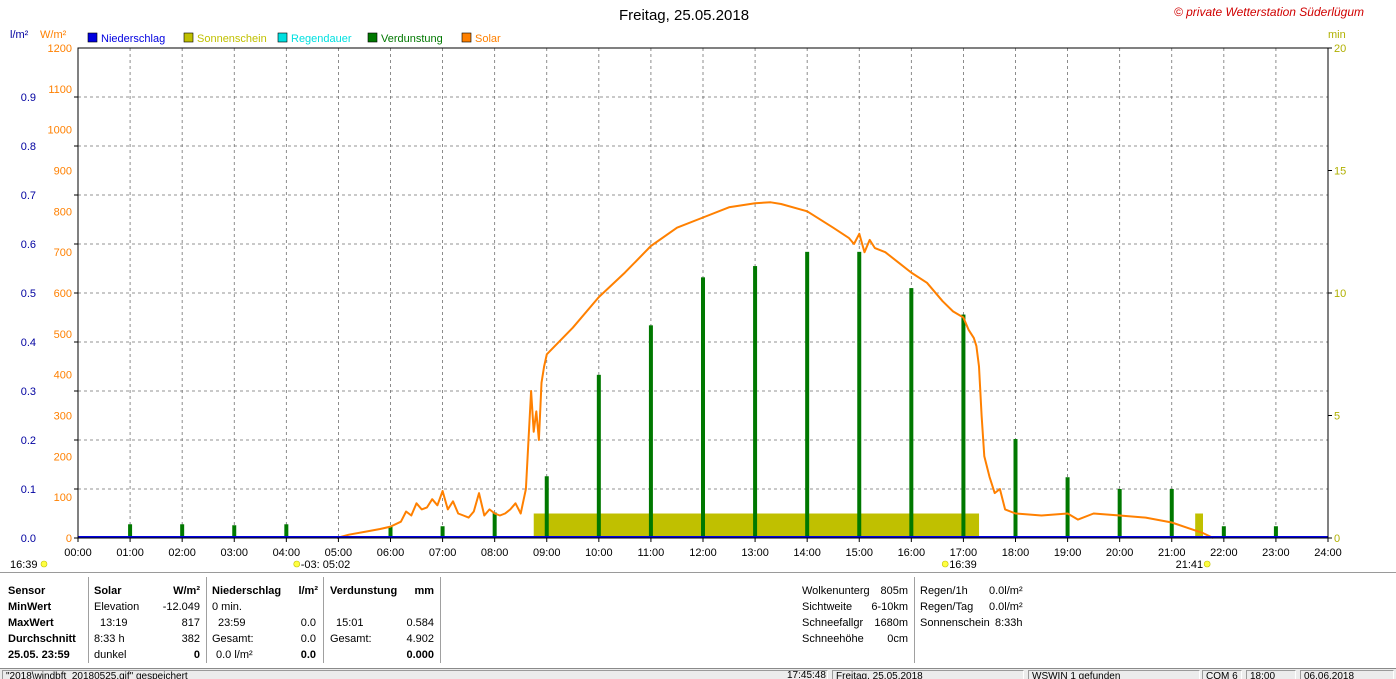 This screenshot has width=1396, height=679. I want to click on copyright-label: © private Wetterstation Süderlügum, so click(1269, 12).